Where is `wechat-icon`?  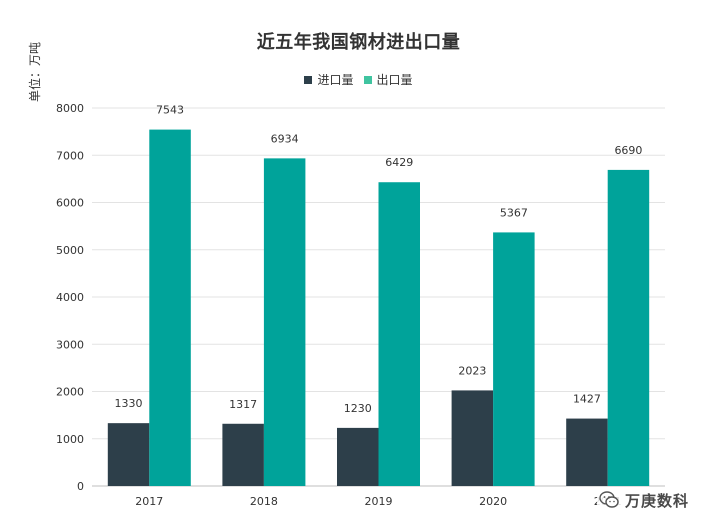 wechat-icon is located at coordinates (609, 499).